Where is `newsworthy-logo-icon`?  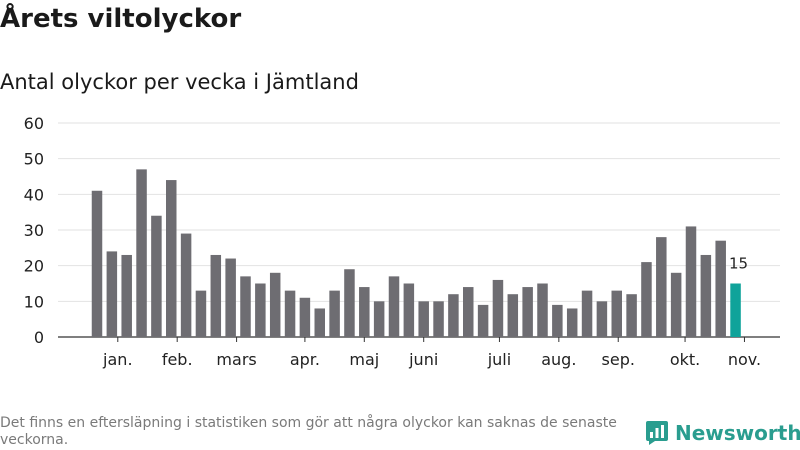
newsworthy-logo-icon is located at coordinates (657, 433).